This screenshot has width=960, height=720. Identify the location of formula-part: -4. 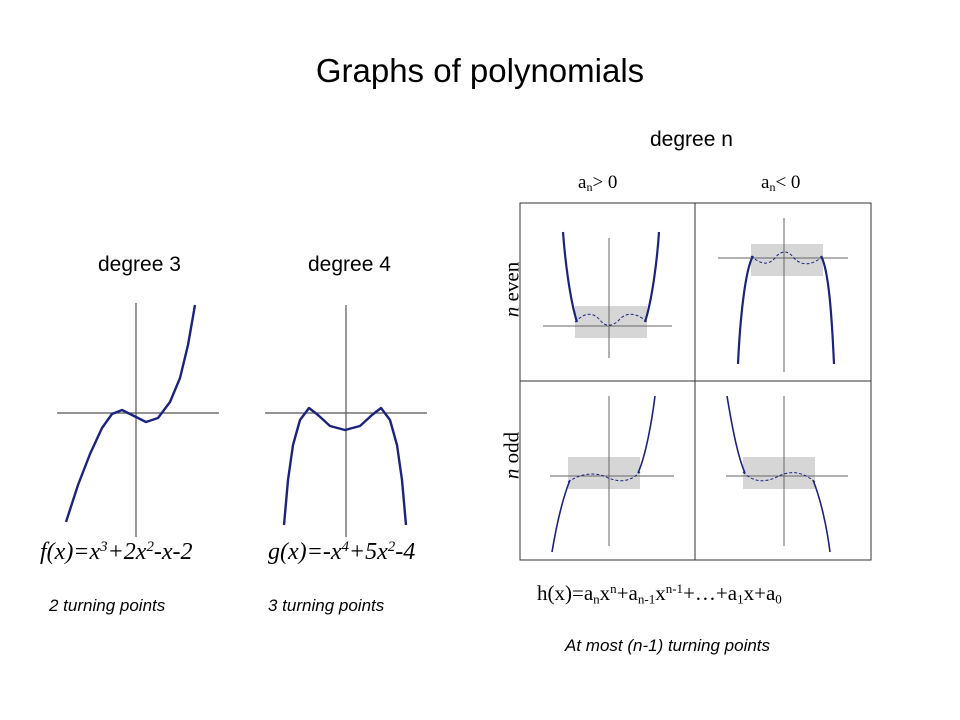
(405, 552).